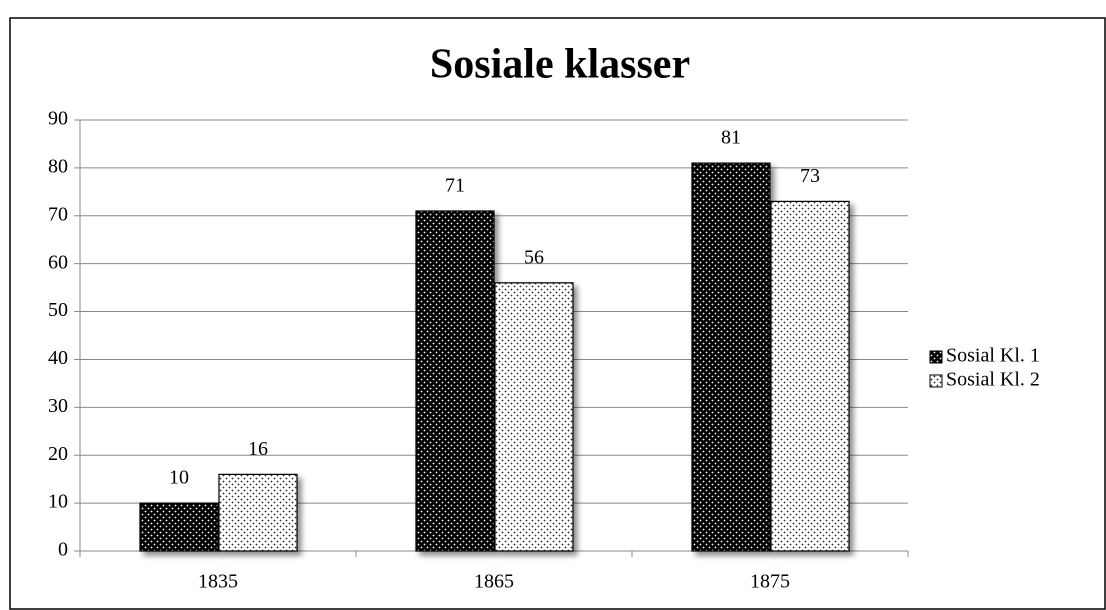 Image resolution: width=1106 pixels, height=610 pixels. I want to click on data-label: 10, so click(179, 478).